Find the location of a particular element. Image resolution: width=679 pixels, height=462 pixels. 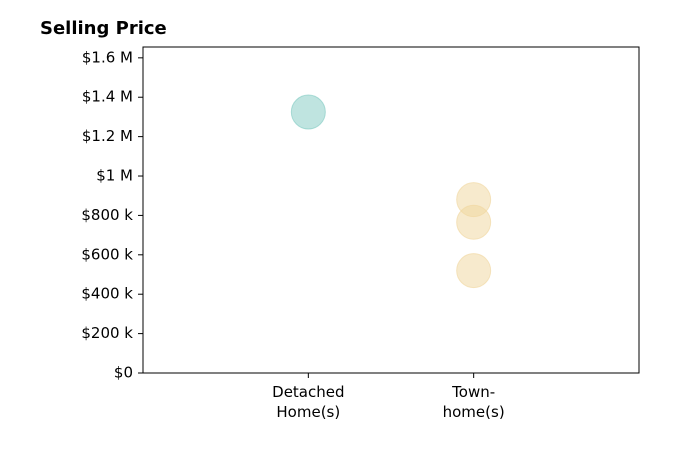

y-tick-label: $1.6 M is located at coordinates (107, 57).